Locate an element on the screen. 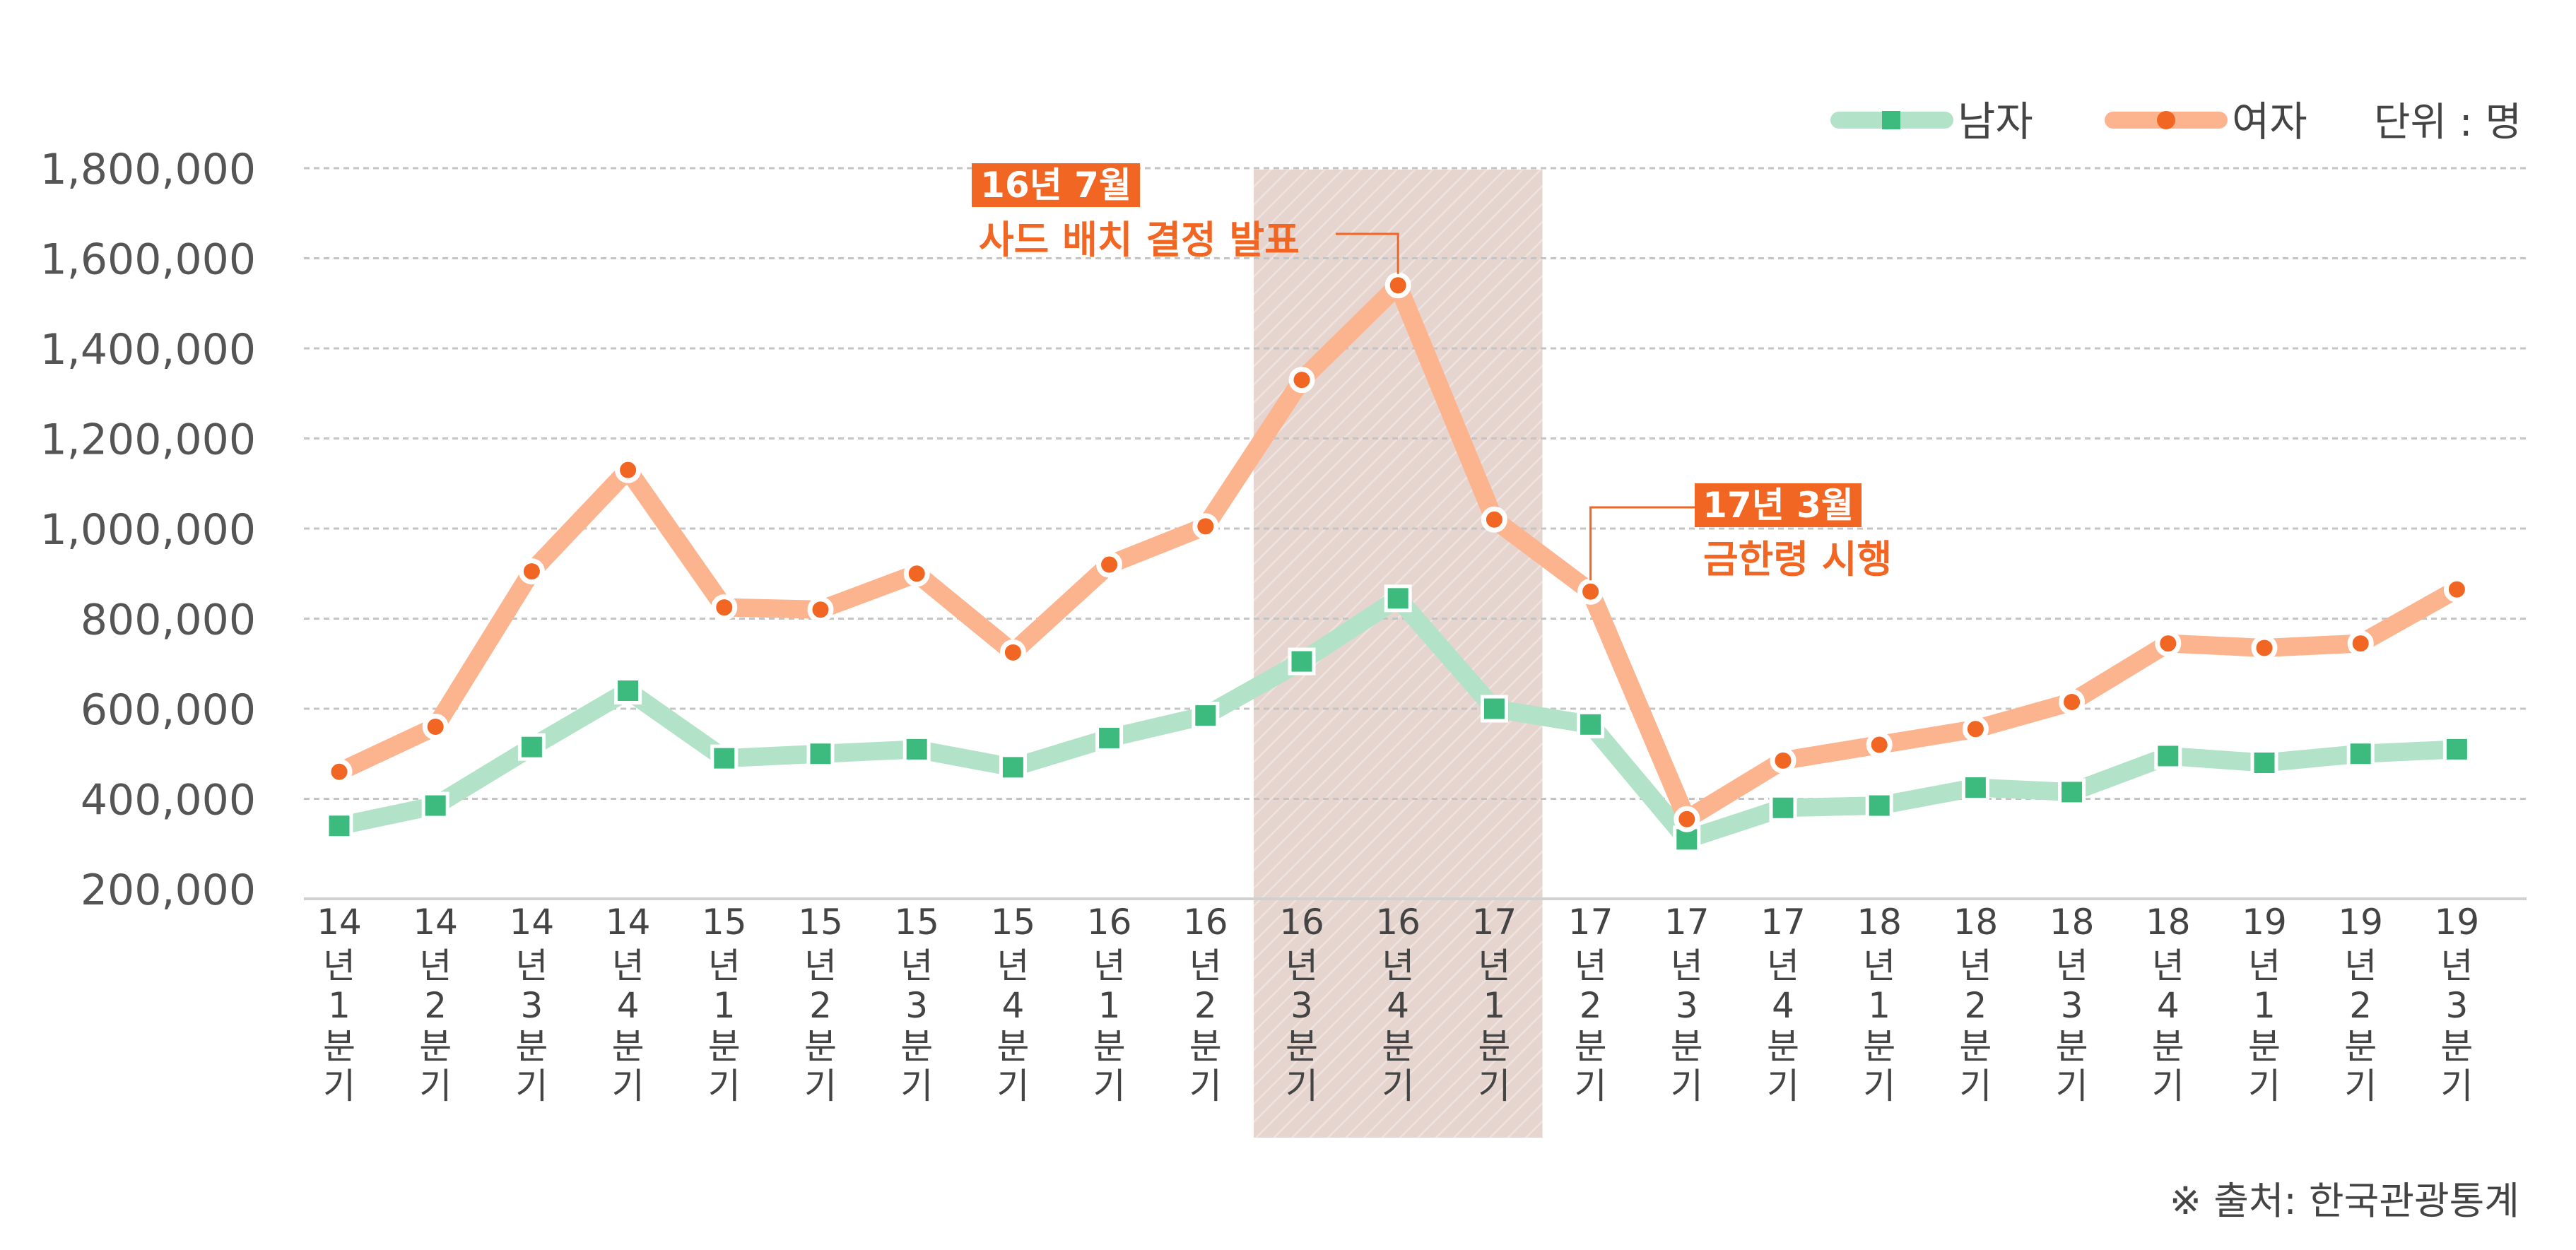 The width and height of the screenshot is (2576, 1250). annotation-2-date: 17년 3월 is located at coordinates (1778, 505).